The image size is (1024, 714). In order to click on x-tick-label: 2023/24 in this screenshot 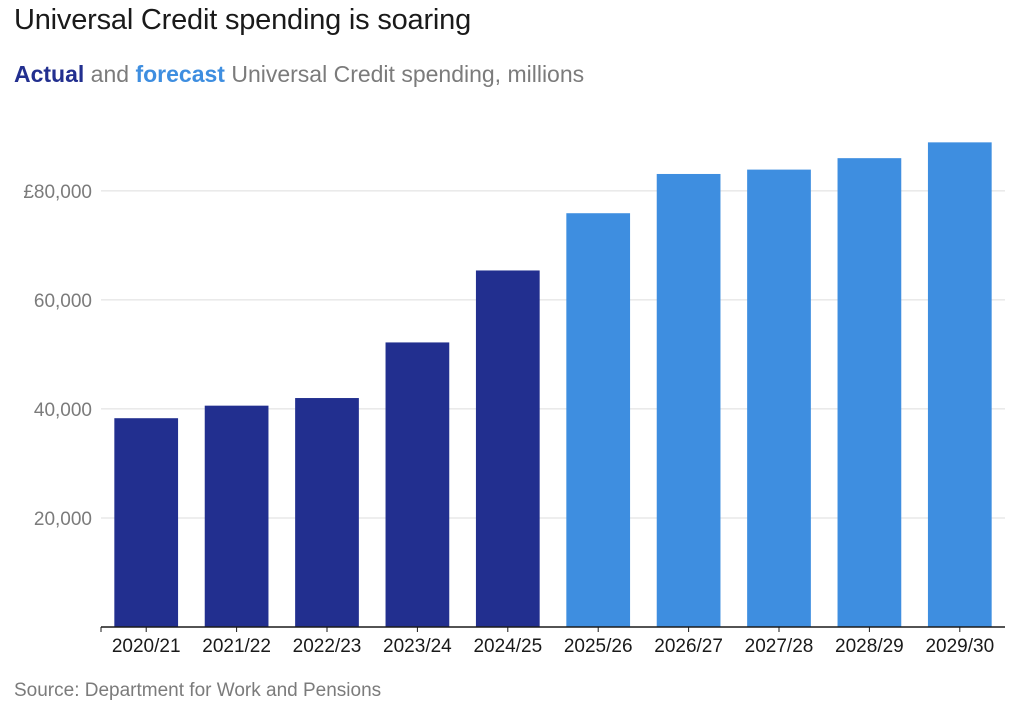, I will do `click(417, 646)`.